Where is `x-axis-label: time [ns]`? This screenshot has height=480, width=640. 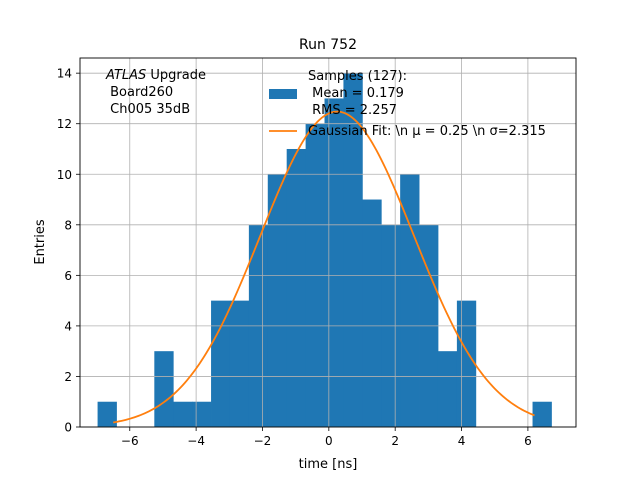 x-axis-label: time [ns] is located at coordinates (328, 464).